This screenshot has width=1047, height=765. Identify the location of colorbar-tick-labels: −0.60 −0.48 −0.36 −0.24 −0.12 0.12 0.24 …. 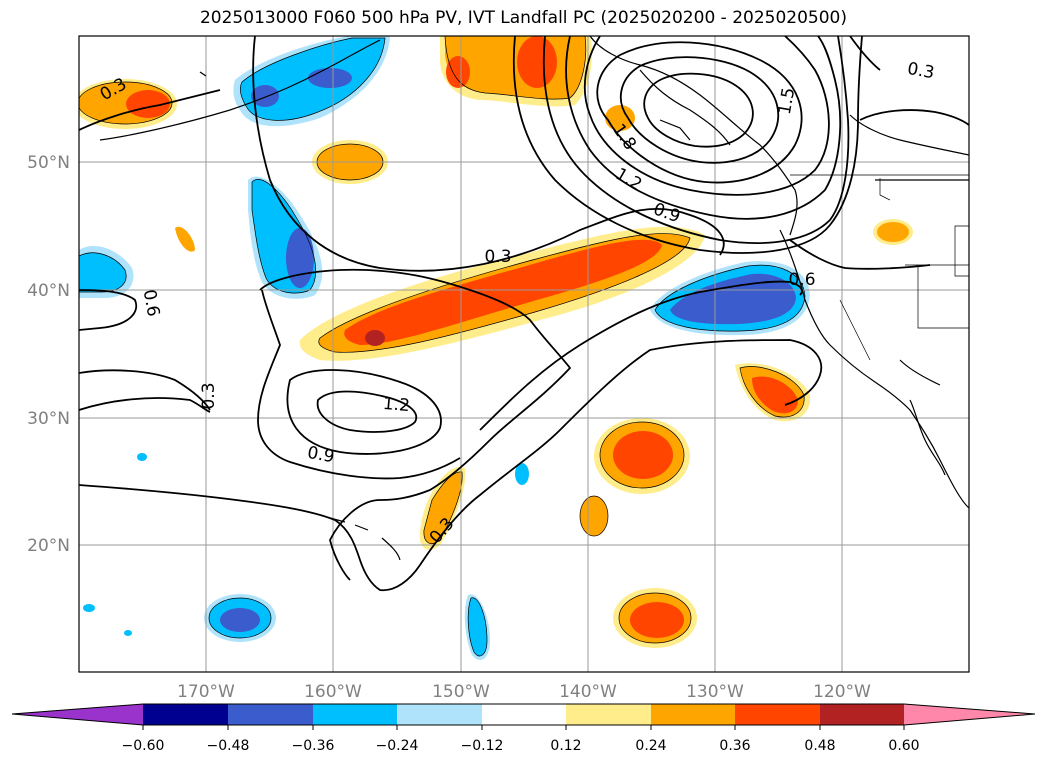
(521, 746).